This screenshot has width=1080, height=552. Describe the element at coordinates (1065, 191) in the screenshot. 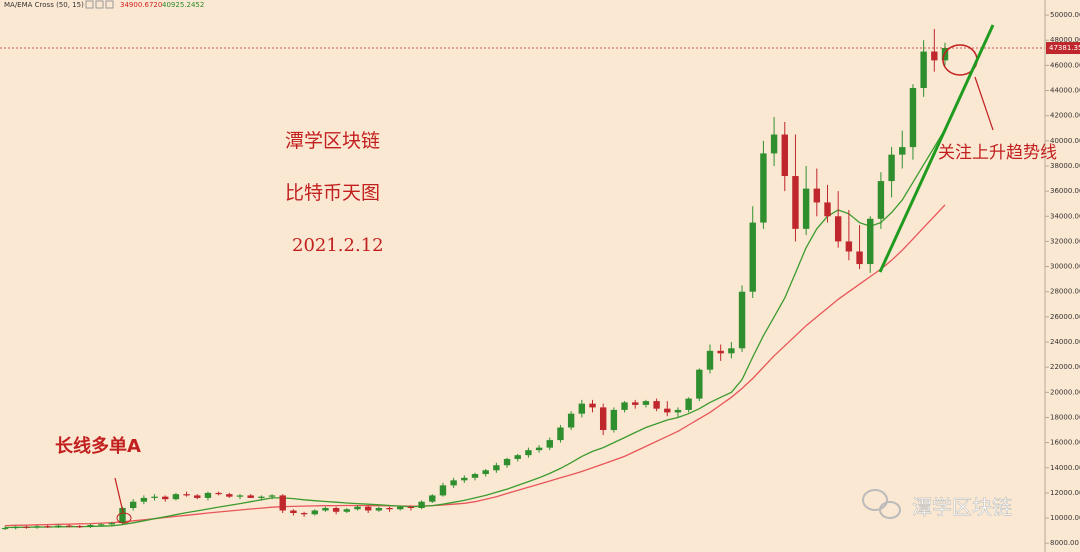

I see `y-tick-label: 36000.00` at that location.